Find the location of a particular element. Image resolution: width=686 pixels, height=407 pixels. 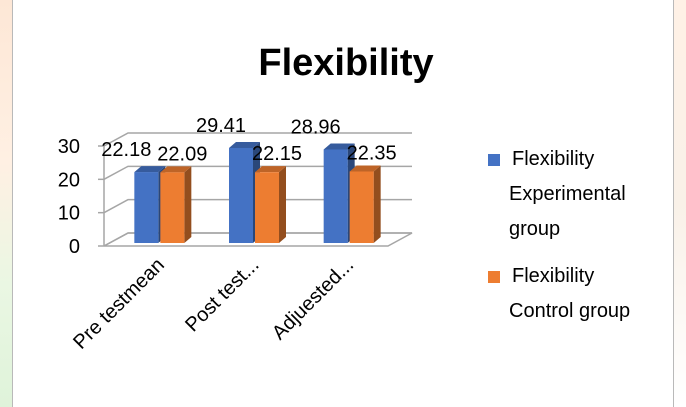

chart-floor is located at coordinates (258, 239).